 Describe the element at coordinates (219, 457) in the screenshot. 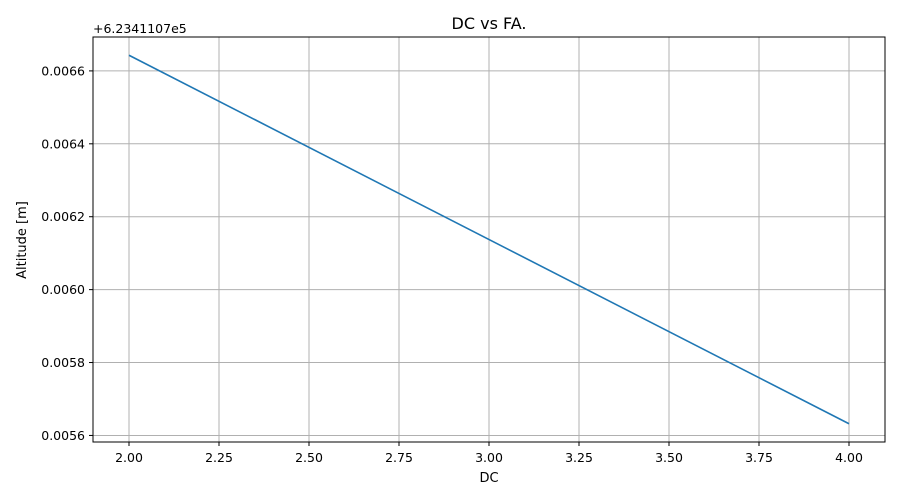

I see `x-tick-label: 2.25` at that location.